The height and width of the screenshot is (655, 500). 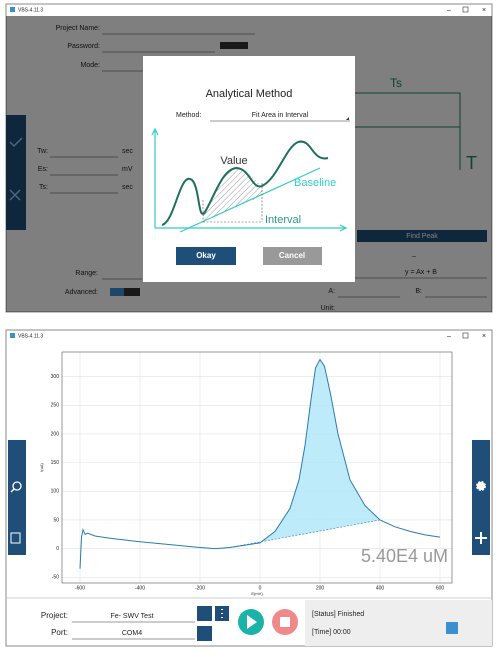 I want to click on dropdown-arrow, so click(x=347, y=118).